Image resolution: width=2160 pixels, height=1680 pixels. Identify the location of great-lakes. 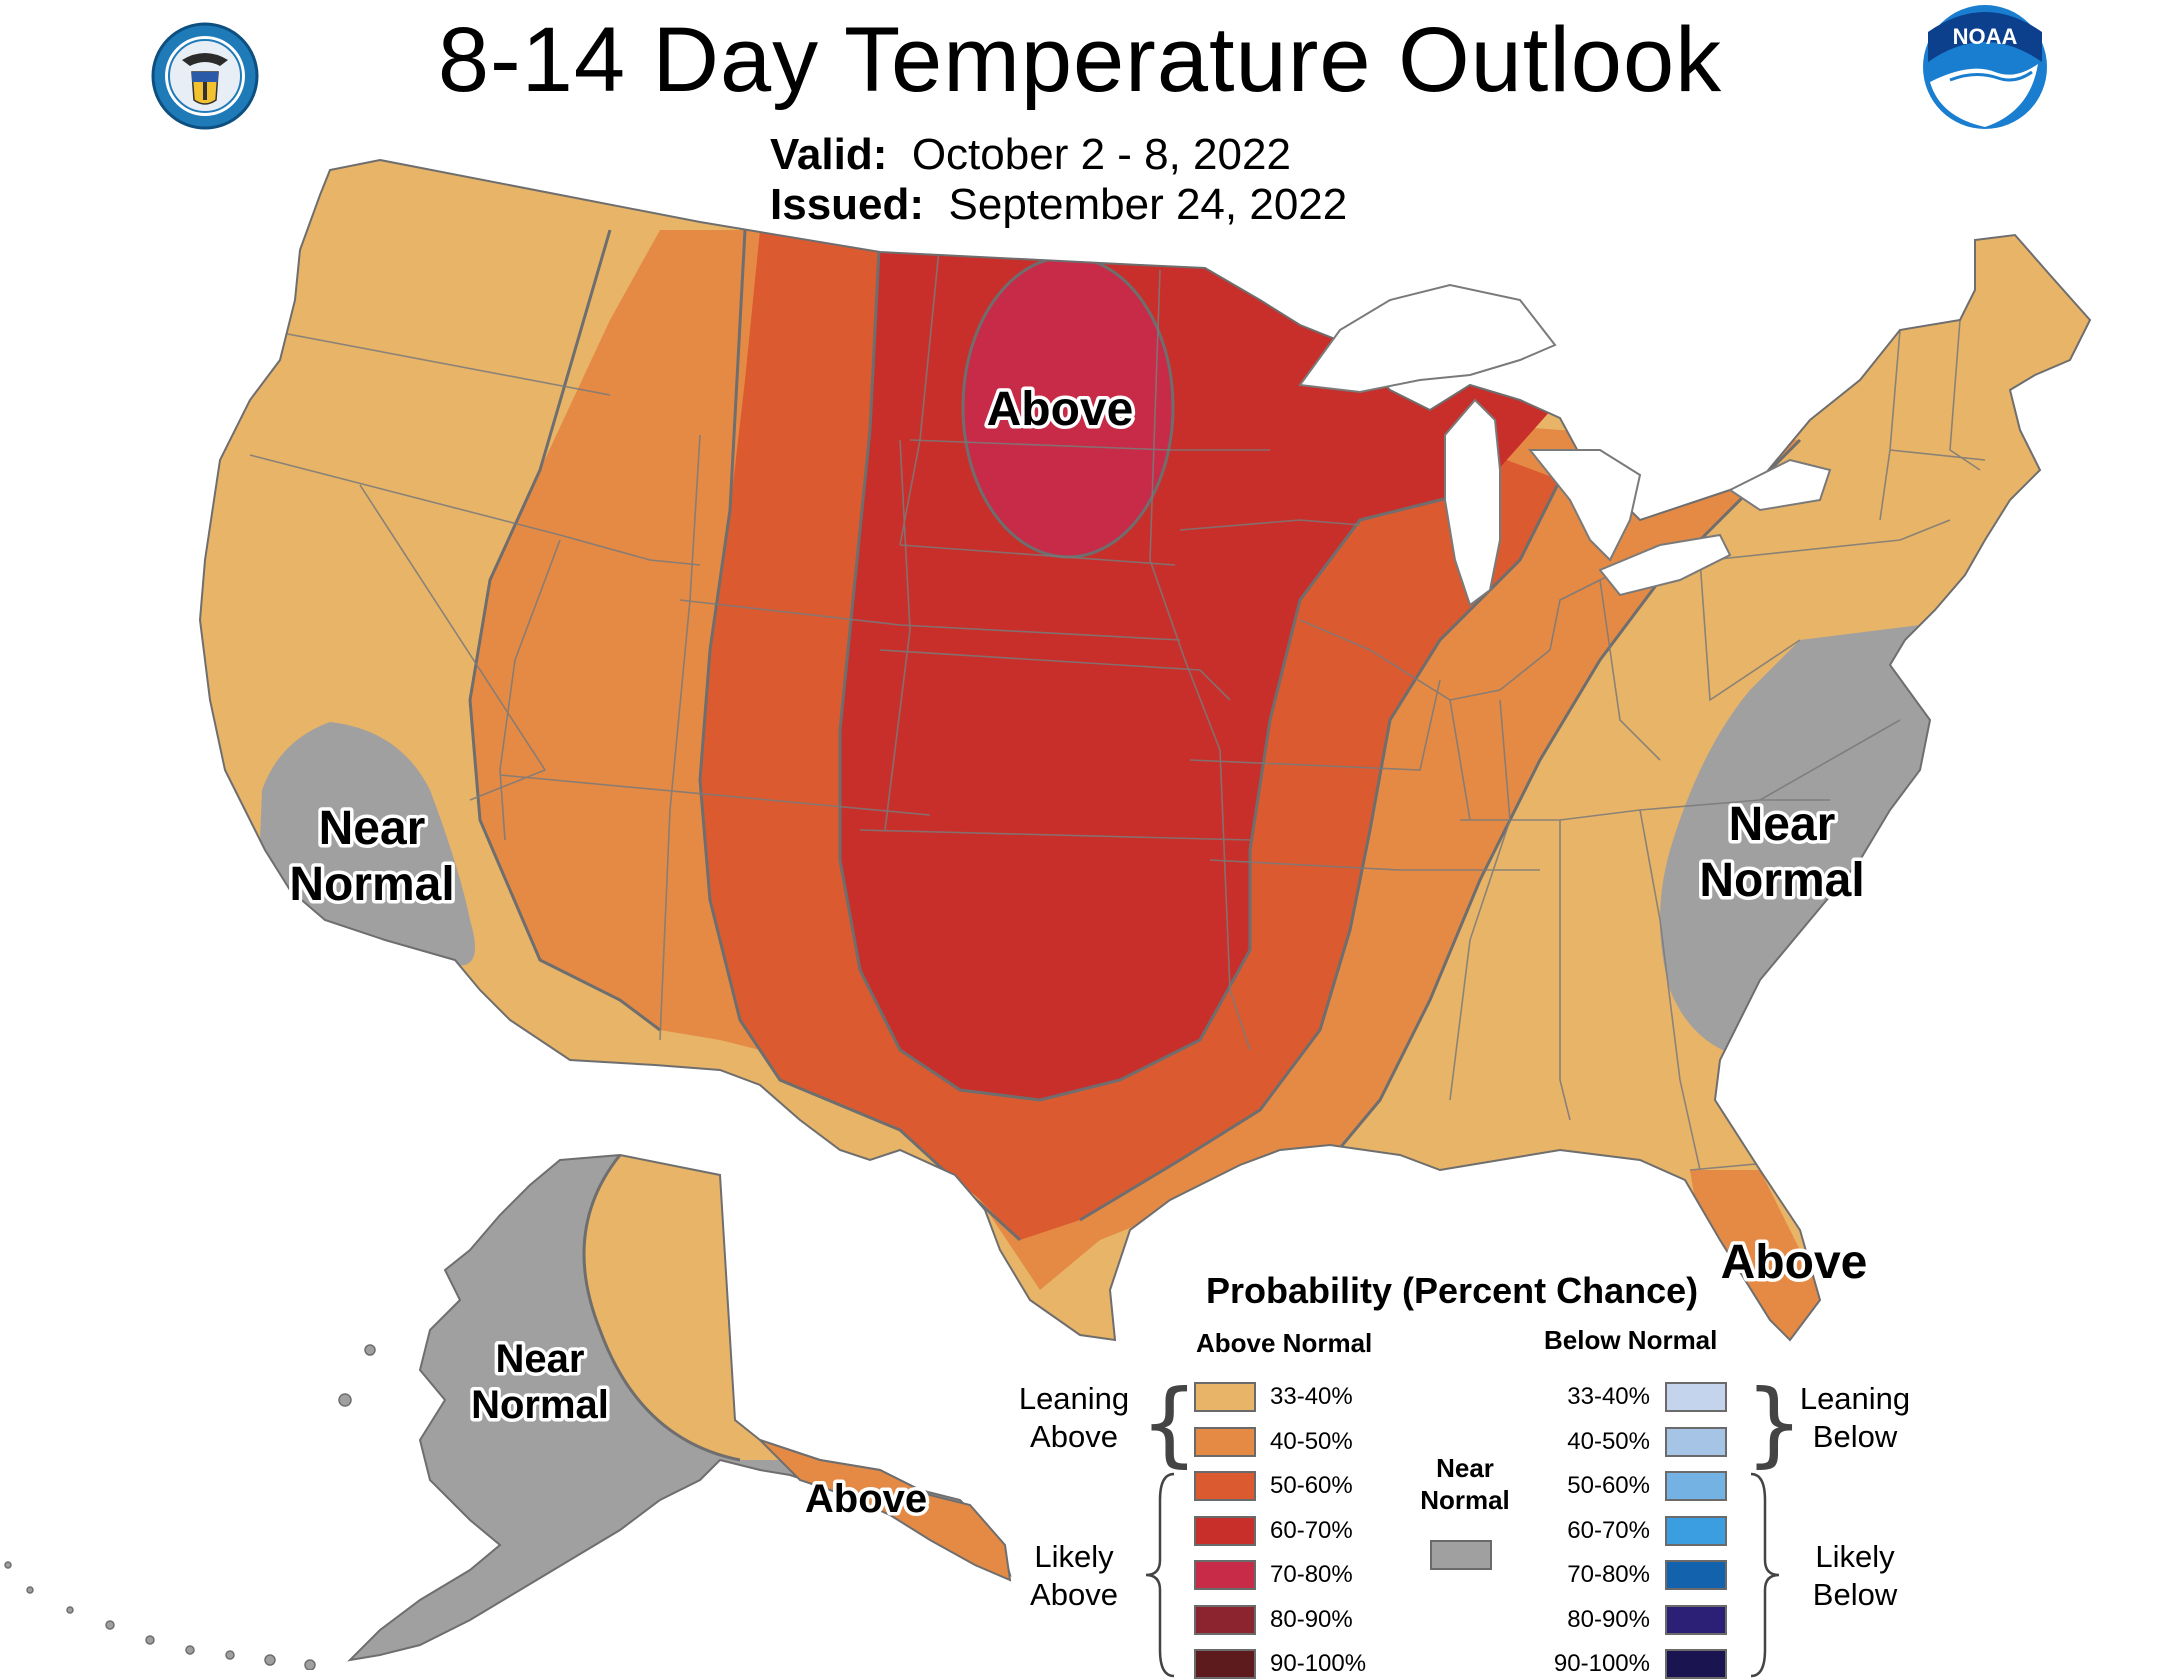
(1565, 445).